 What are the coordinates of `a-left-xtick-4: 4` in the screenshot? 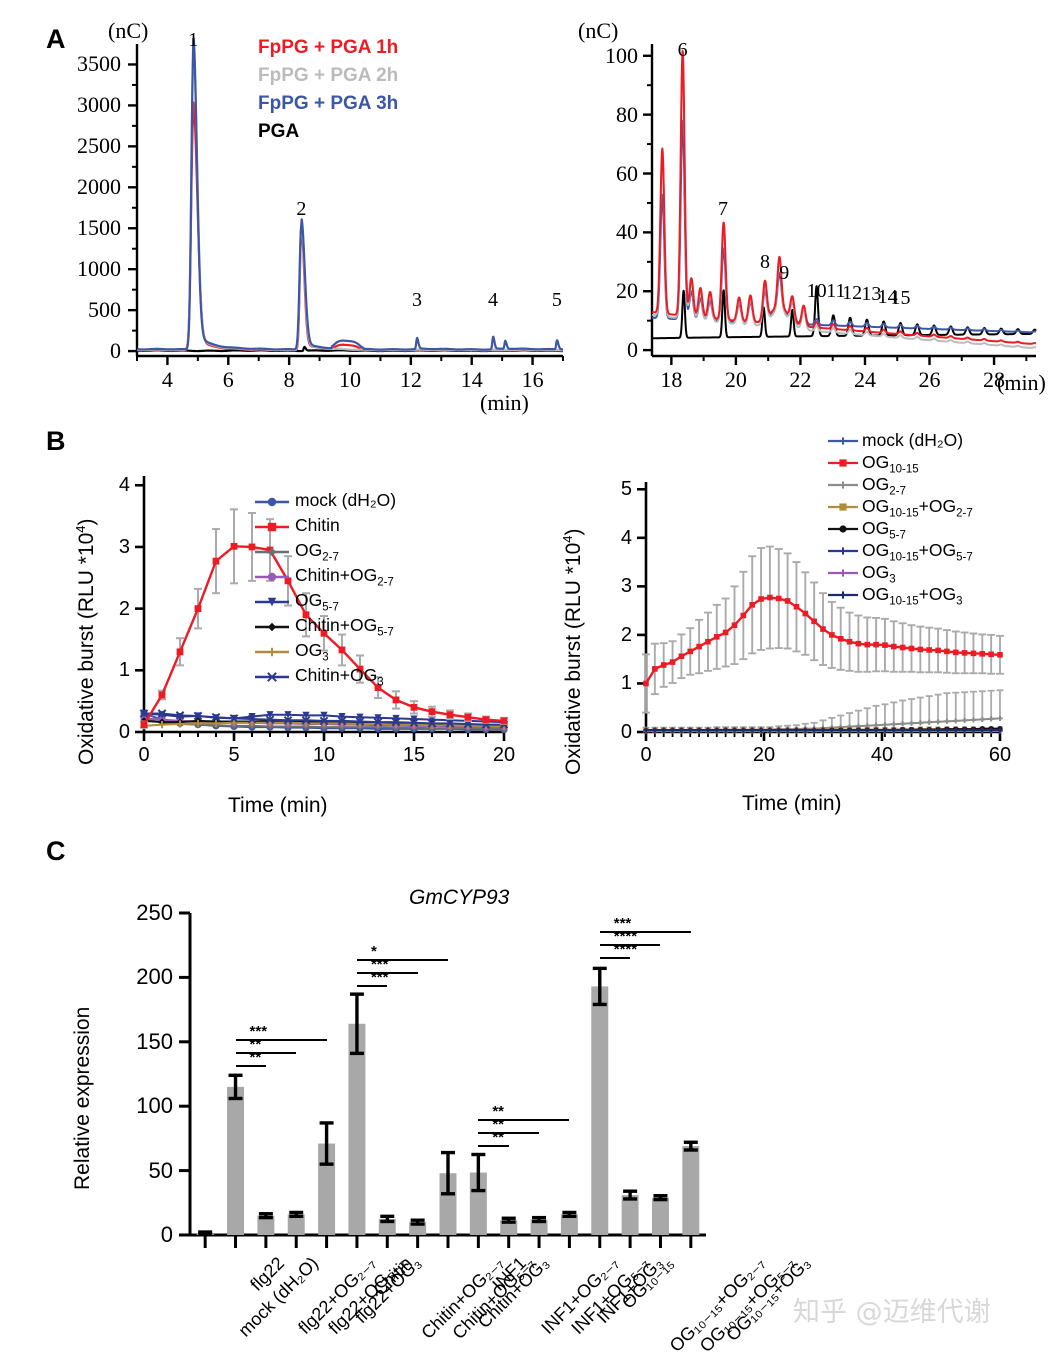 It's located at (167, 379).